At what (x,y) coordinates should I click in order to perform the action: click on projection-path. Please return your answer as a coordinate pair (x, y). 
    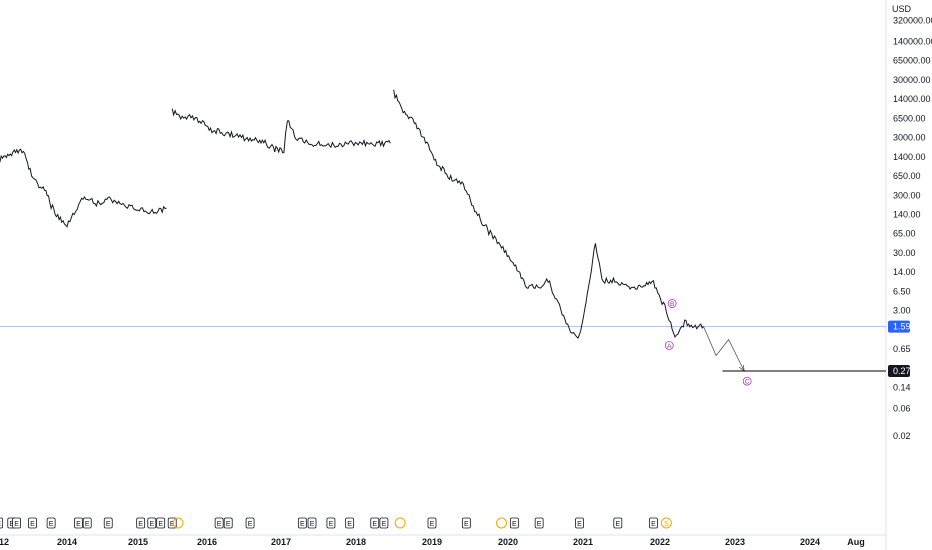
    Looking at the image, I should click on (724, 349).